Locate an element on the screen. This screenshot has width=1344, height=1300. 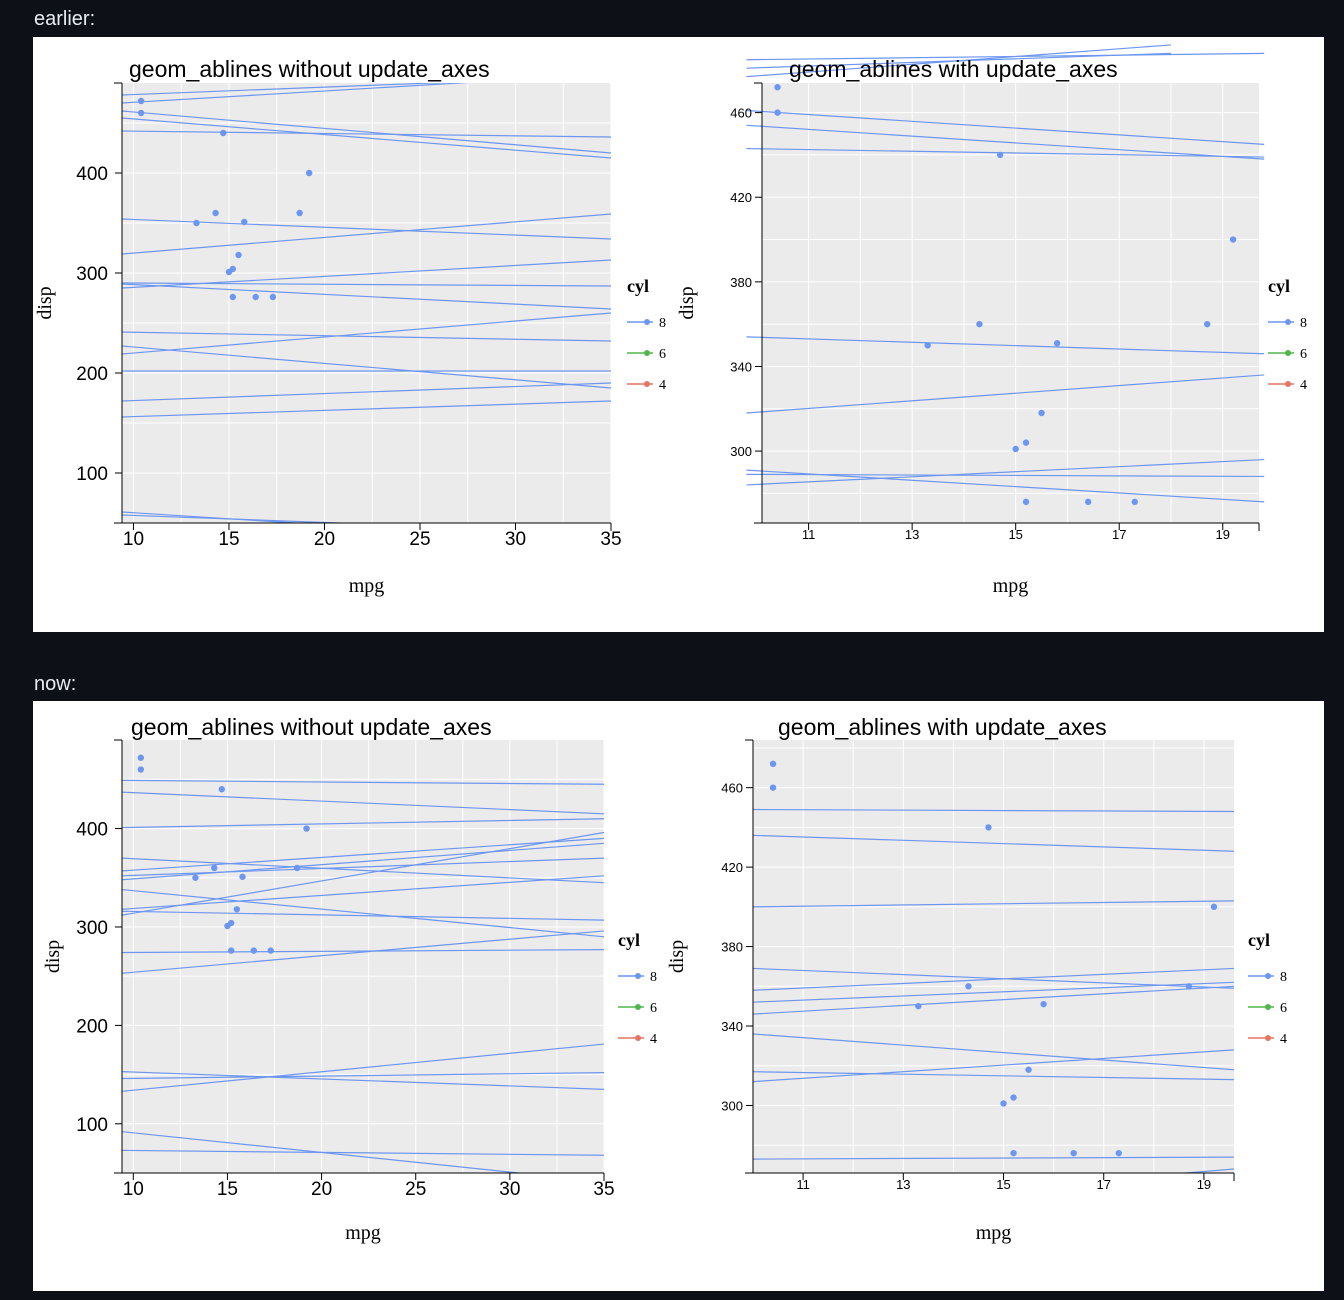
x-tick-label: 19 is located at coordinates (1223, 534).